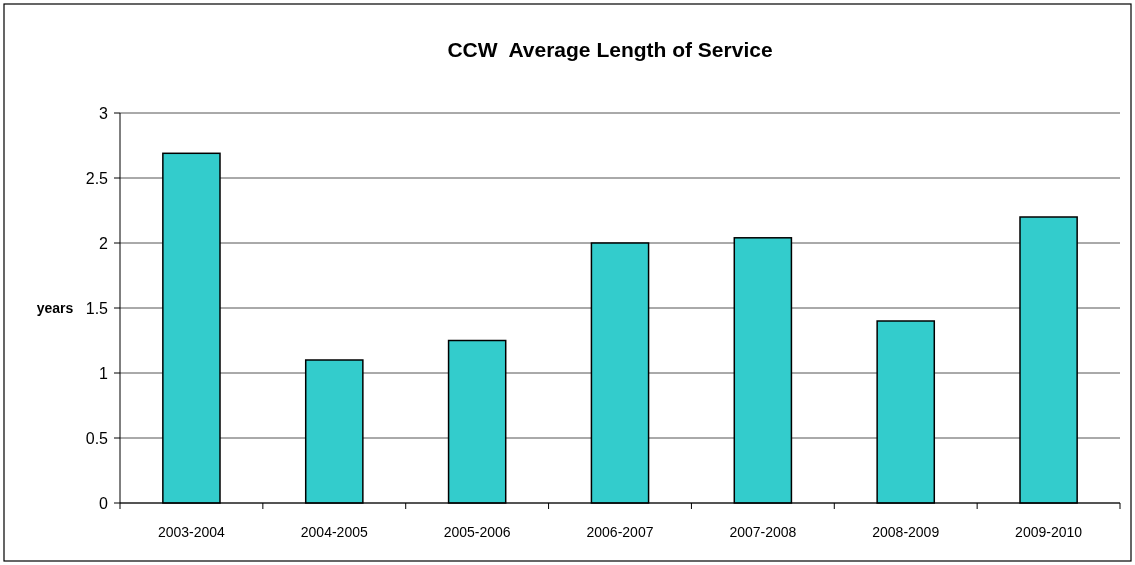 The width and height of the screenshot is (1135, 565). I want to click on x-tick-label: 2006-2007, so click(620, 532).